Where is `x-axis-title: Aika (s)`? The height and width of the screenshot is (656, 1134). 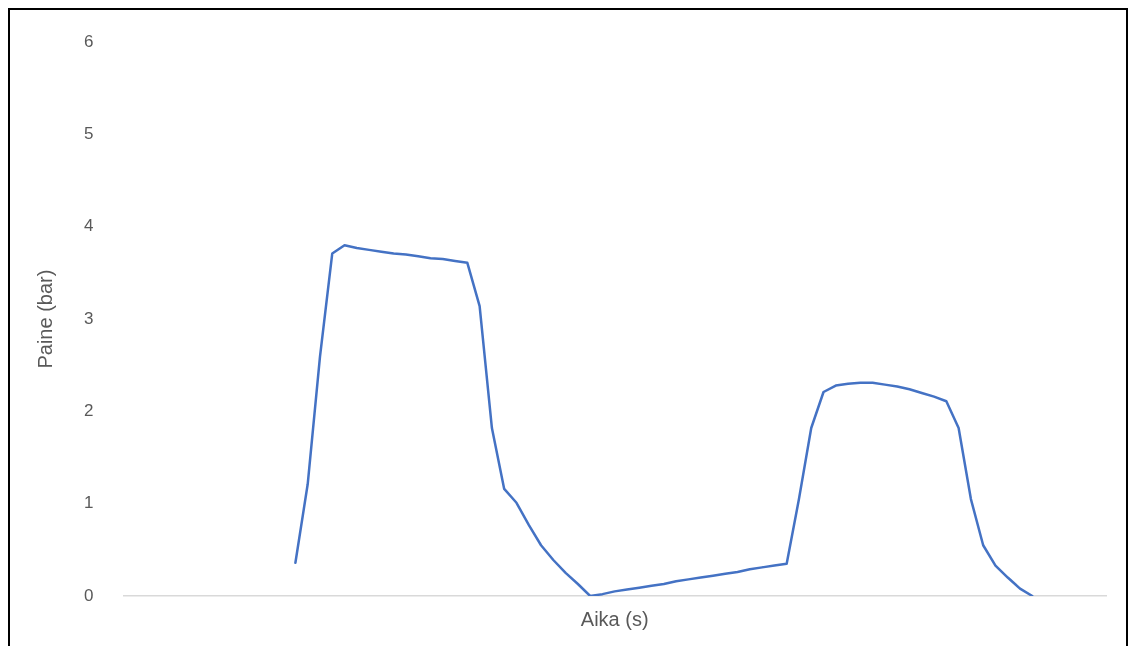 x-axis-title: Aika (s) is located at coordinates (614, 618).